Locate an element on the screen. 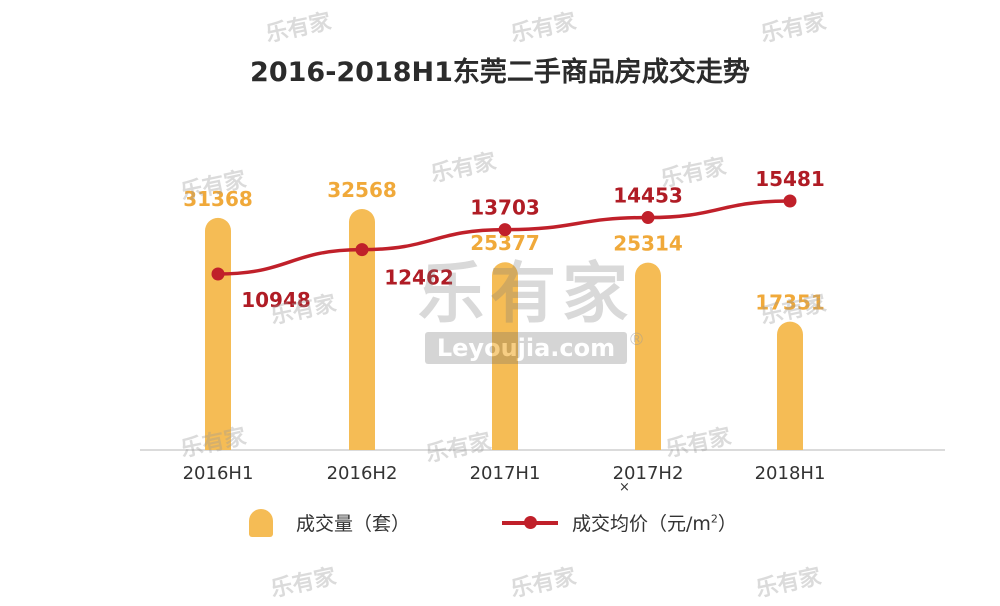  watermark-registered-mark: ® is located at coordinates (636, 340).